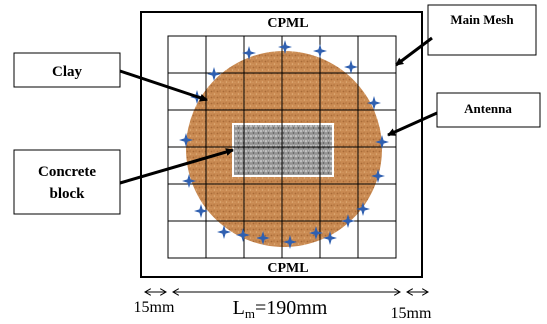  Describe the element at coordinates (411, 313) in the screenshot. I see `right-margin-label: 15mm` at that location.